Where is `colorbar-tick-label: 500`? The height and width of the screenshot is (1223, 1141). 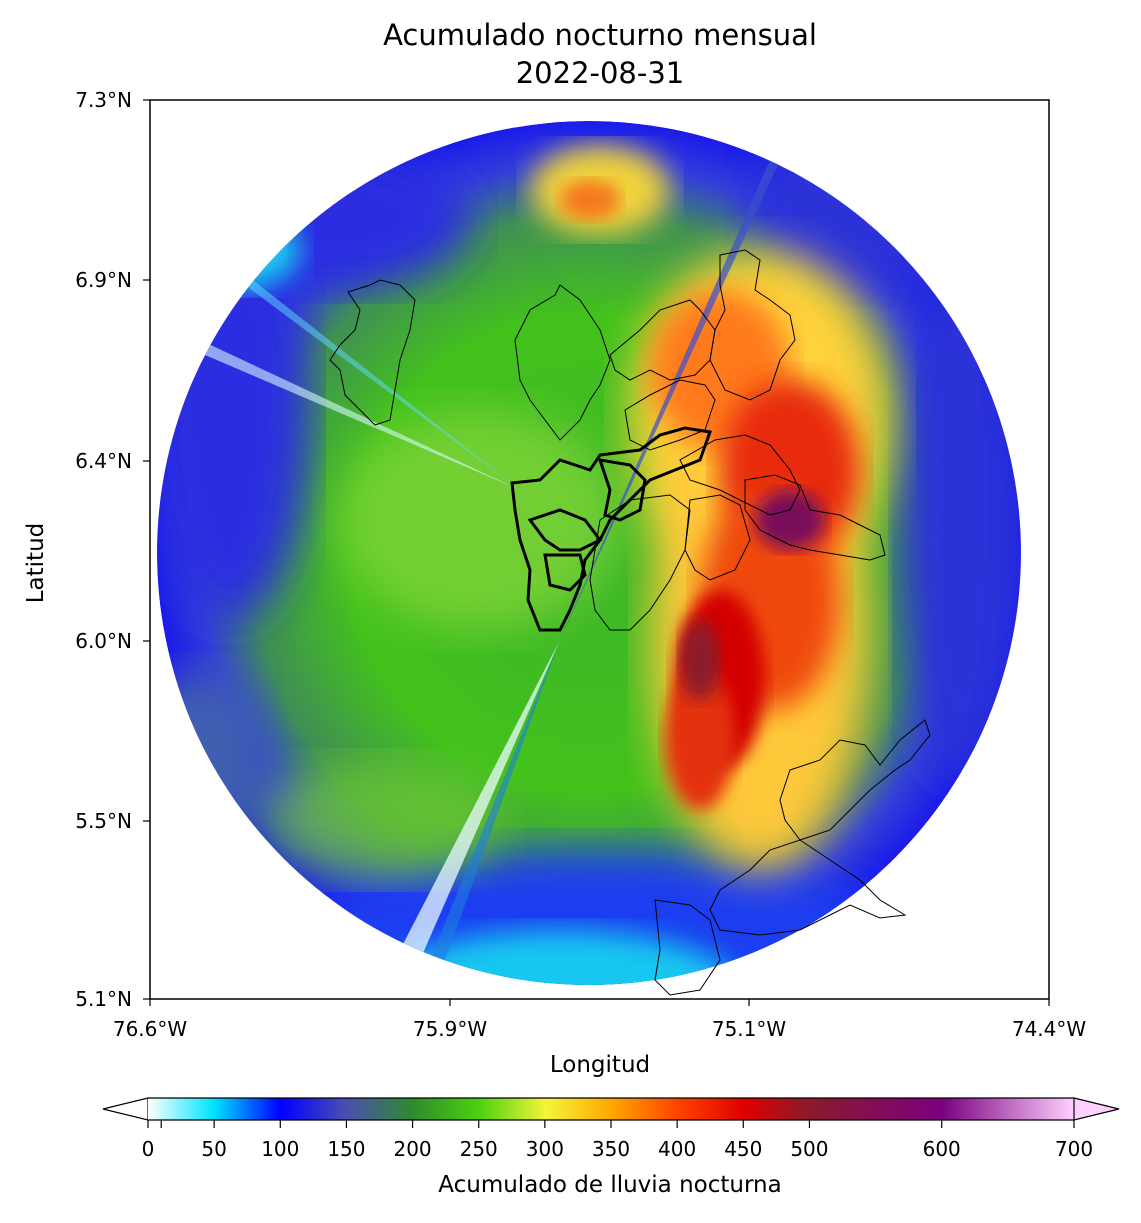
colorbar-tick-label: 500 is located at coordinates (809, 1149).